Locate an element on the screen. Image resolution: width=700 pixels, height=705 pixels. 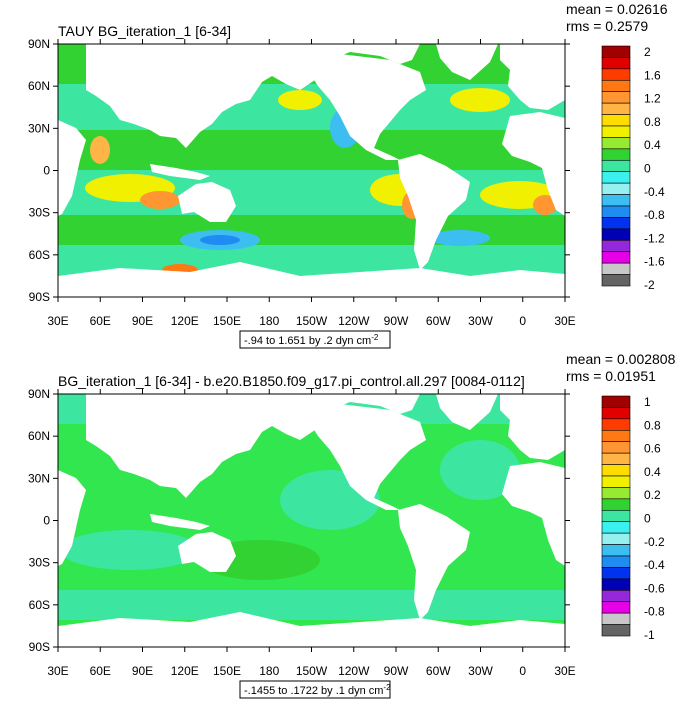
range-label: -.1455 to .1722 by .1 dyn cm-2 is located at coordinates (317, 690).